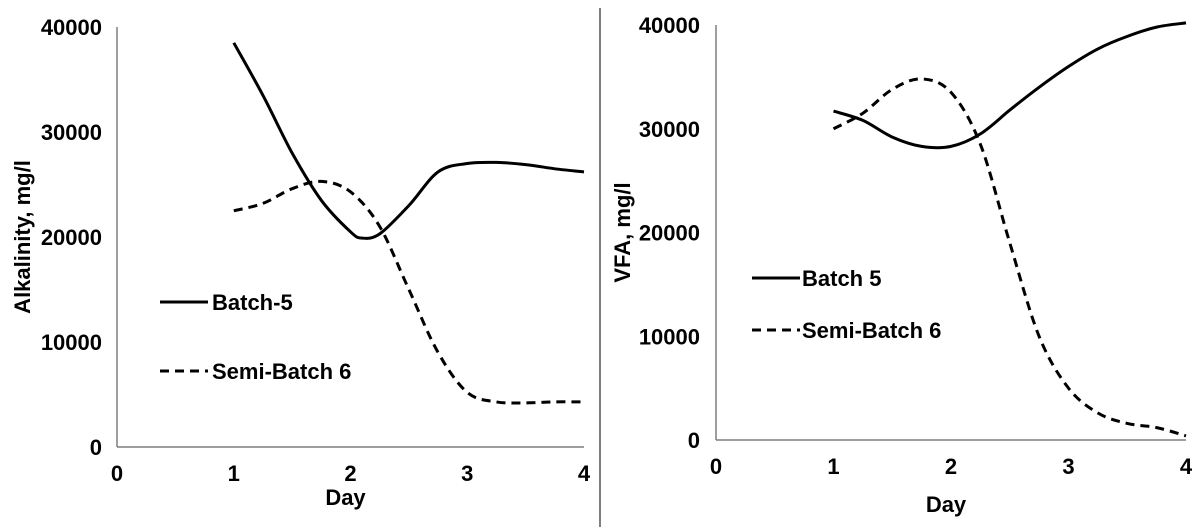 This screenshot has height=527, width=1194. Describe the element at coordinates (841, 278) in the screenshot. I see `legend-label: Batch 5` at that location.